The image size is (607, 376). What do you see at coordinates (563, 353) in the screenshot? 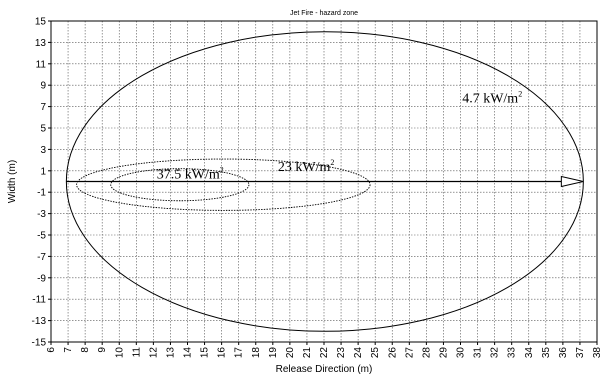
I see `x-tick-label: 36` at bounding box center [563, 353].